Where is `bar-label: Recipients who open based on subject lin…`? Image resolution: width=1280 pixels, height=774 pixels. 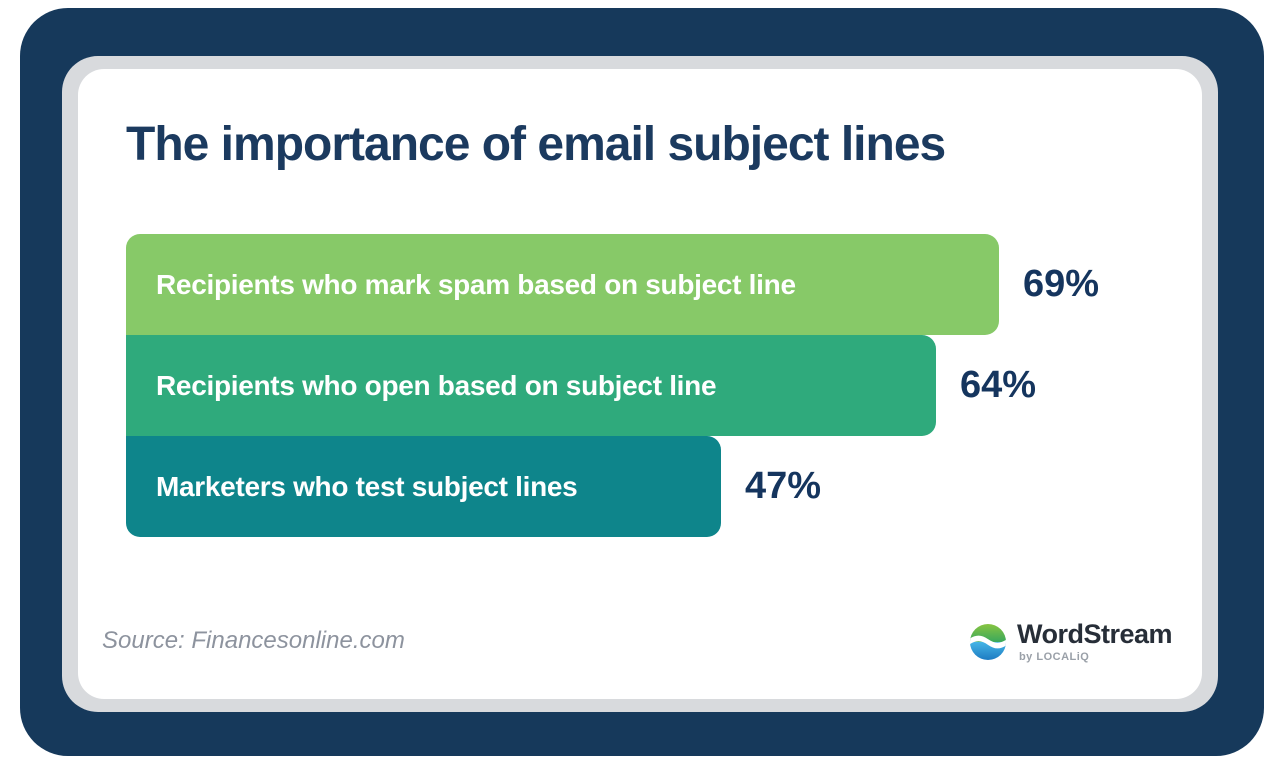 bar-label: Recipients who open based on subject lin… is located at coordinates (436, 385).